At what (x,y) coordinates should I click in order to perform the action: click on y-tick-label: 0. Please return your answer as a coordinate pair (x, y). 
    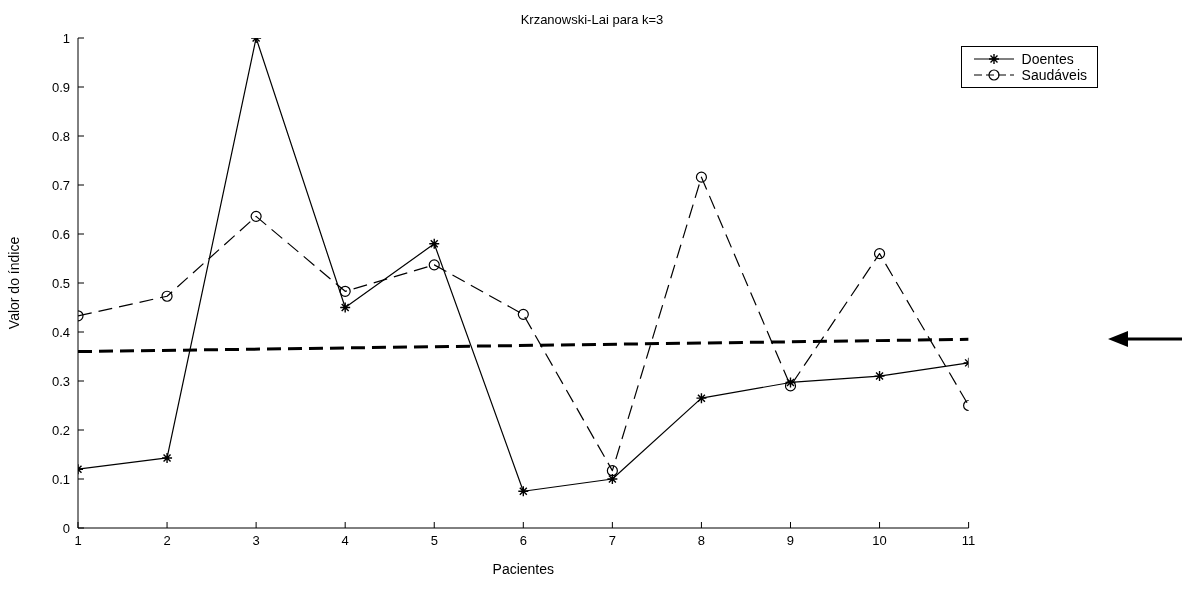
    Looking at the image, I should click on (66, 528).